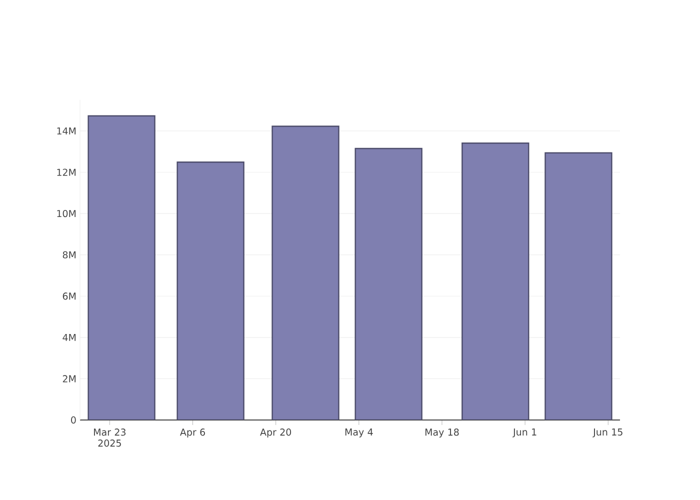  What do you see at coordinates (66, 214) in the screenshot?
I see `y-tick-label: 10M` at bounding box center [66, 214].